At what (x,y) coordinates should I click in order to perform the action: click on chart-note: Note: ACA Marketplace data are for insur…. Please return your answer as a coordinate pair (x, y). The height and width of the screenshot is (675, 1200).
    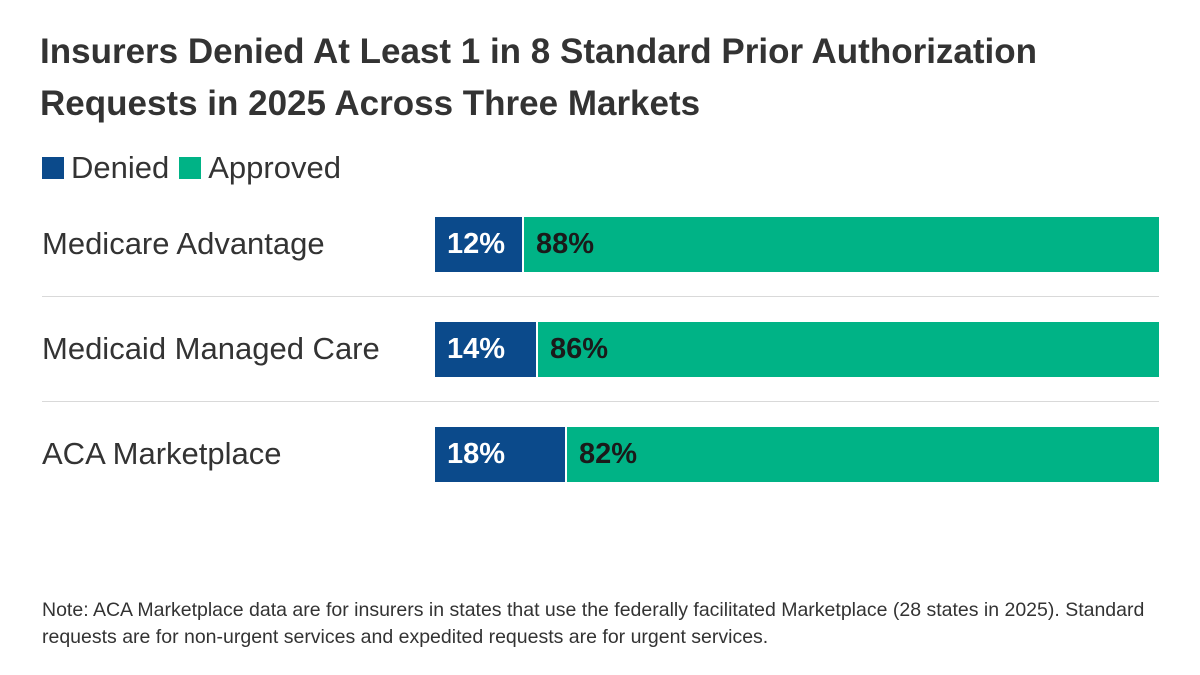
    Looking at the image, I should click on (593, 623).